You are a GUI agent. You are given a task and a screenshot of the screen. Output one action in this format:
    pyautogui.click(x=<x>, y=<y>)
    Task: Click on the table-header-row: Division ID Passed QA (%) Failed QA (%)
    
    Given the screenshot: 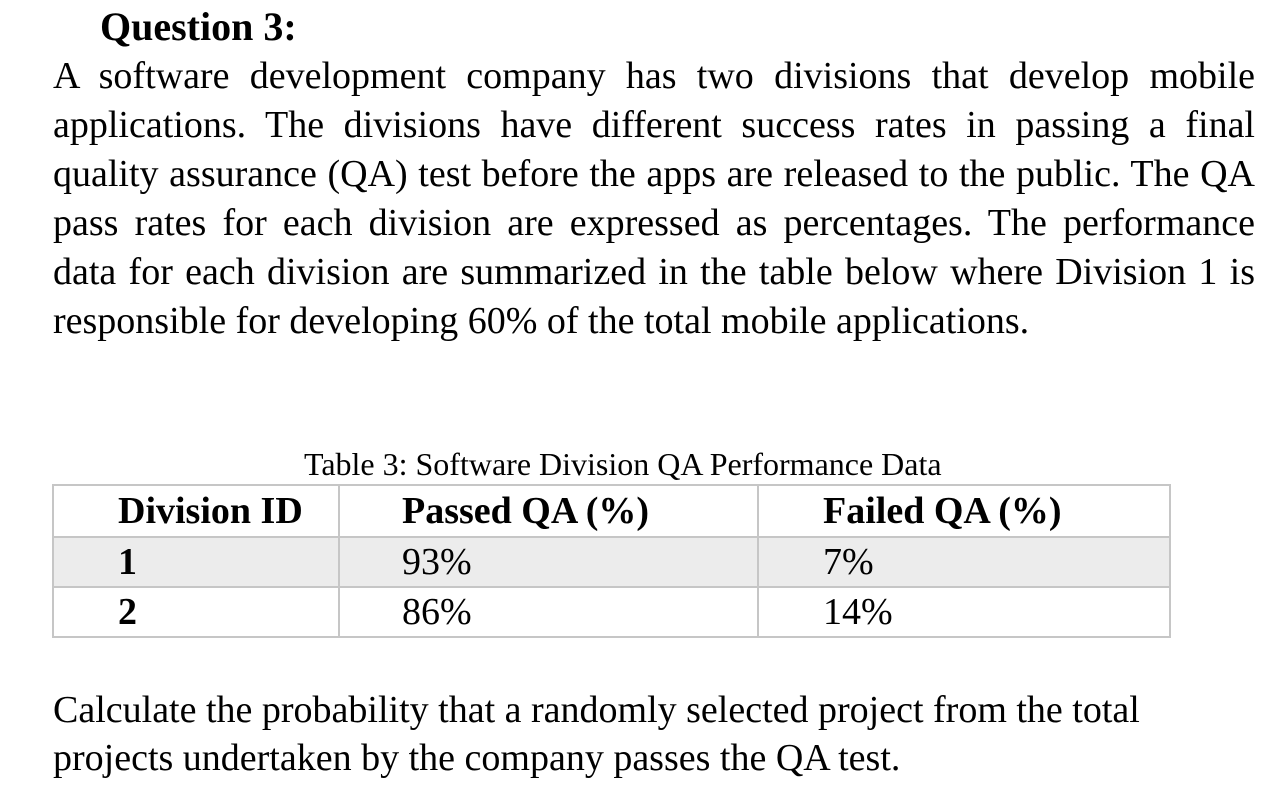 What is the action you would take?
    pyautogui.click(x=611, y=511)
    